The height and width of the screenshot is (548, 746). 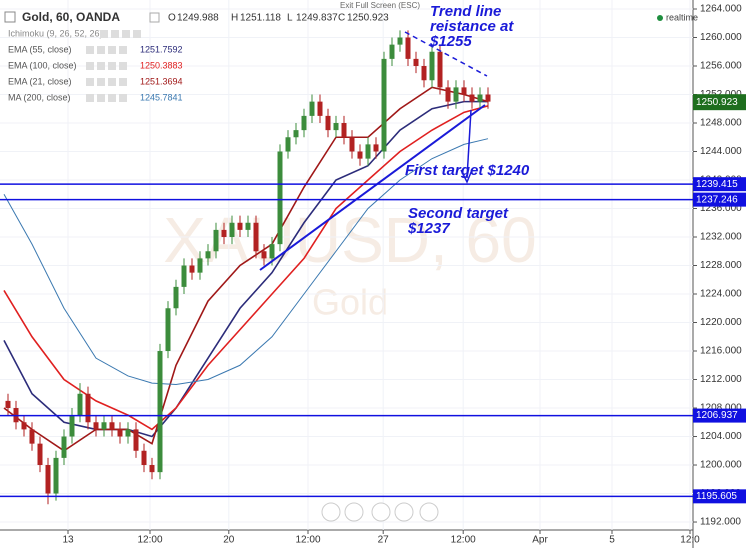 I want to click on x-tick-label: Apr, so click(x=540, y=540).